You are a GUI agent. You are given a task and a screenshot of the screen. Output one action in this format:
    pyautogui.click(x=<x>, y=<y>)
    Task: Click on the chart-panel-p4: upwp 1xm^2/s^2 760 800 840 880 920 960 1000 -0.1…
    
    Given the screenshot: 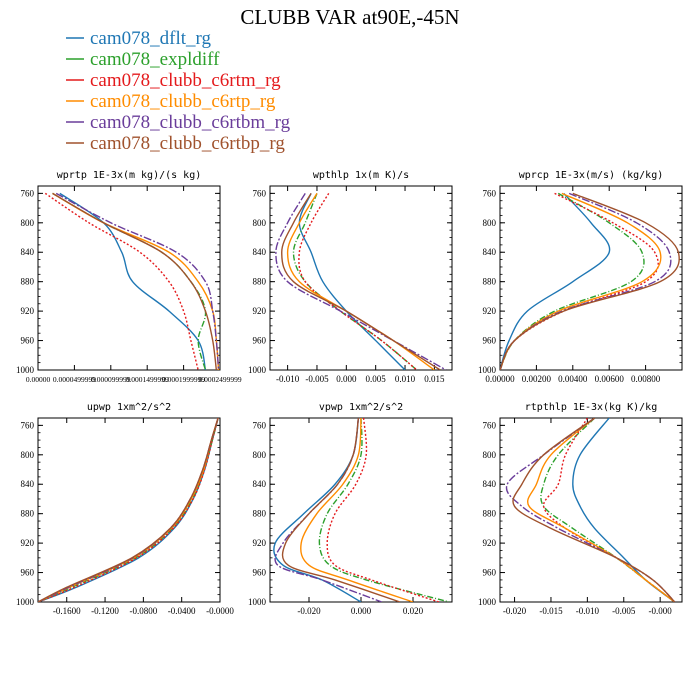 What is the action you would take?
    pyautogui.click(x=125, y=509)
    